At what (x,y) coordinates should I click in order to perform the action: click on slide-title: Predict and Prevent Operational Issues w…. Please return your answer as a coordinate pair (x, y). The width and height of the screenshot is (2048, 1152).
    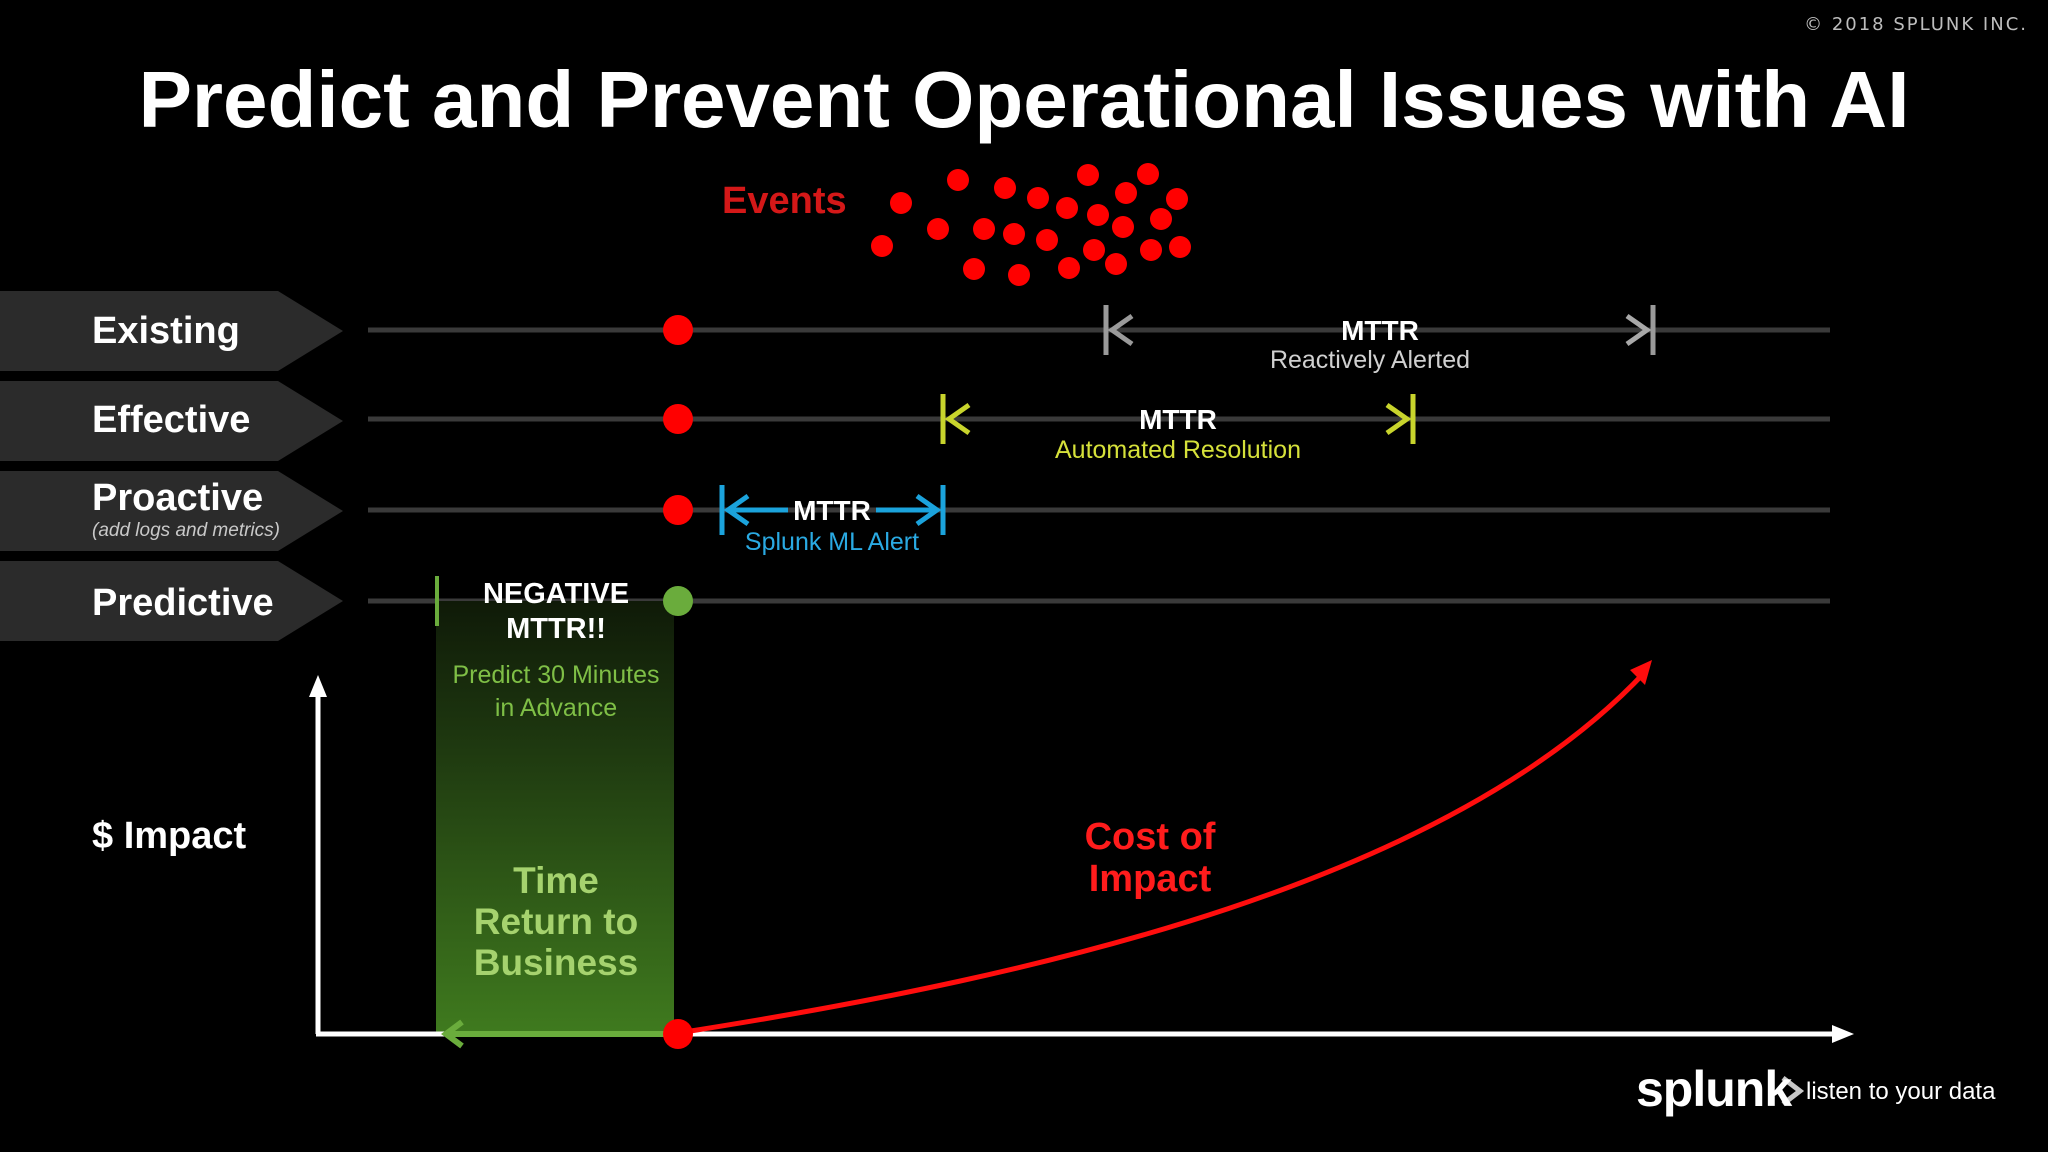
    Looking at the image, I should click on (1024, 99).